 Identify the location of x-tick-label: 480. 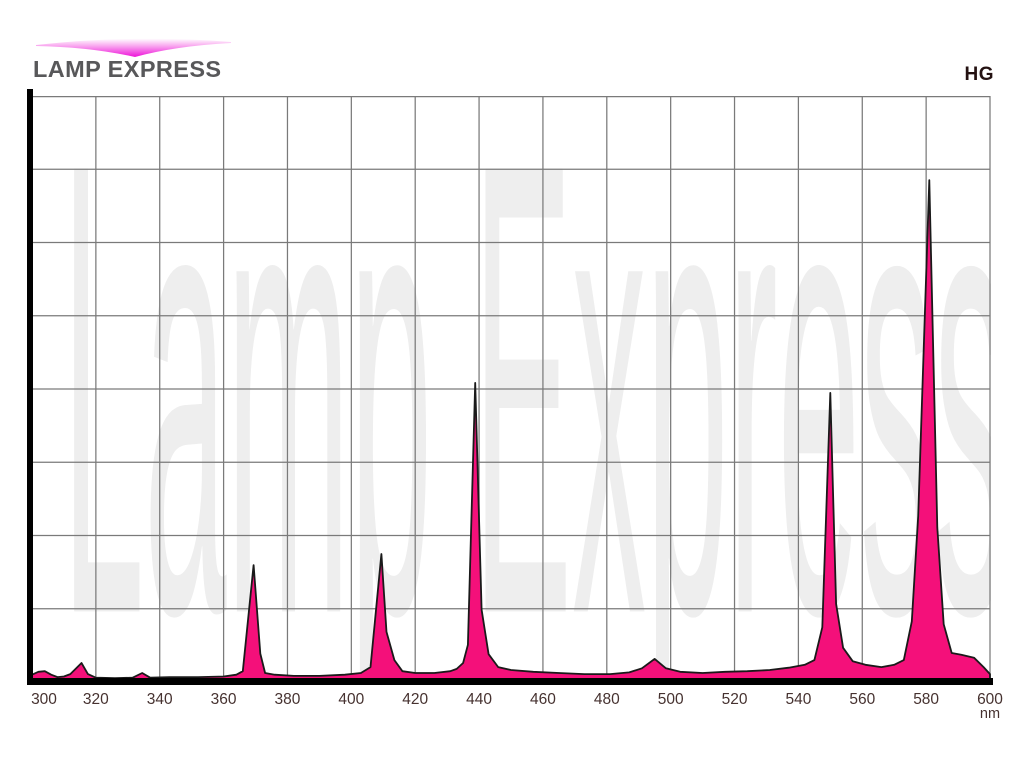
(606, 699).